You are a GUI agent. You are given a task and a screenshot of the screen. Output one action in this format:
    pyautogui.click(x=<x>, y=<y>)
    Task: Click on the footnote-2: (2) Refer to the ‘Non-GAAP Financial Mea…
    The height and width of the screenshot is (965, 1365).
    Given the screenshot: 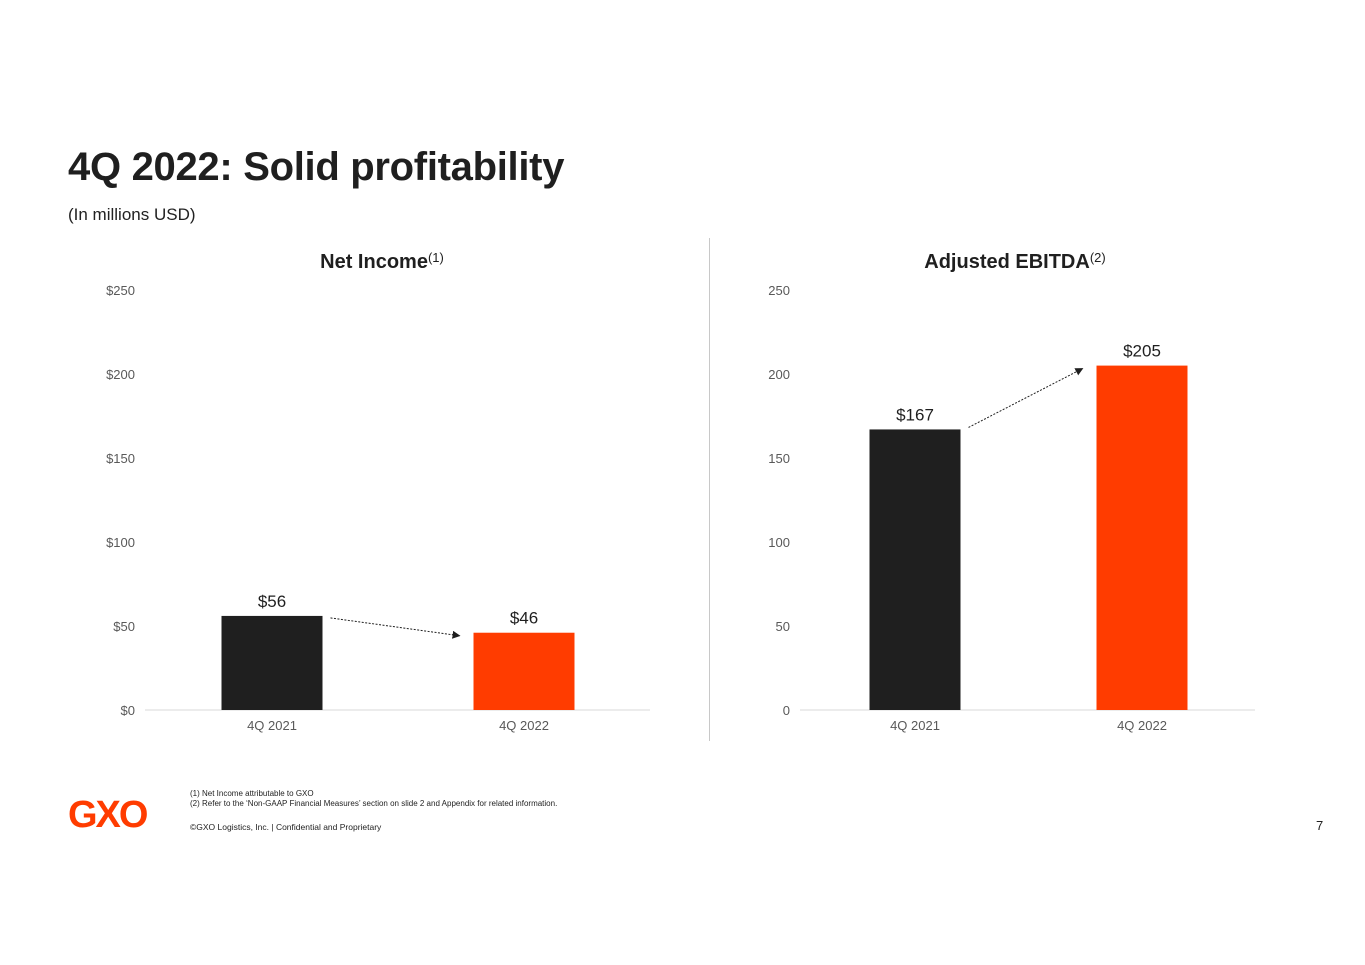 What is the action you would take?
    pyautogui.click(x=374, y=803)
    